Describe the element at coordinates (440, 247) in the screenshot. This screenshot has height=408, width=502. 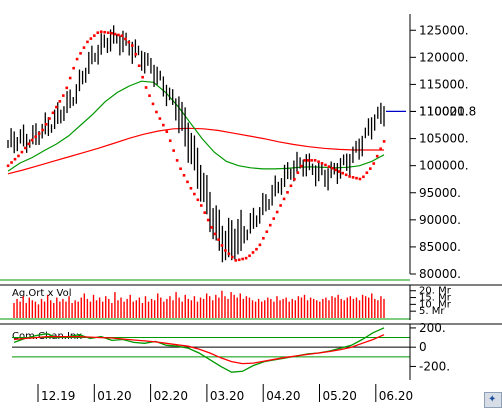
I see `price-y-tick-label: 85000.` at that location.